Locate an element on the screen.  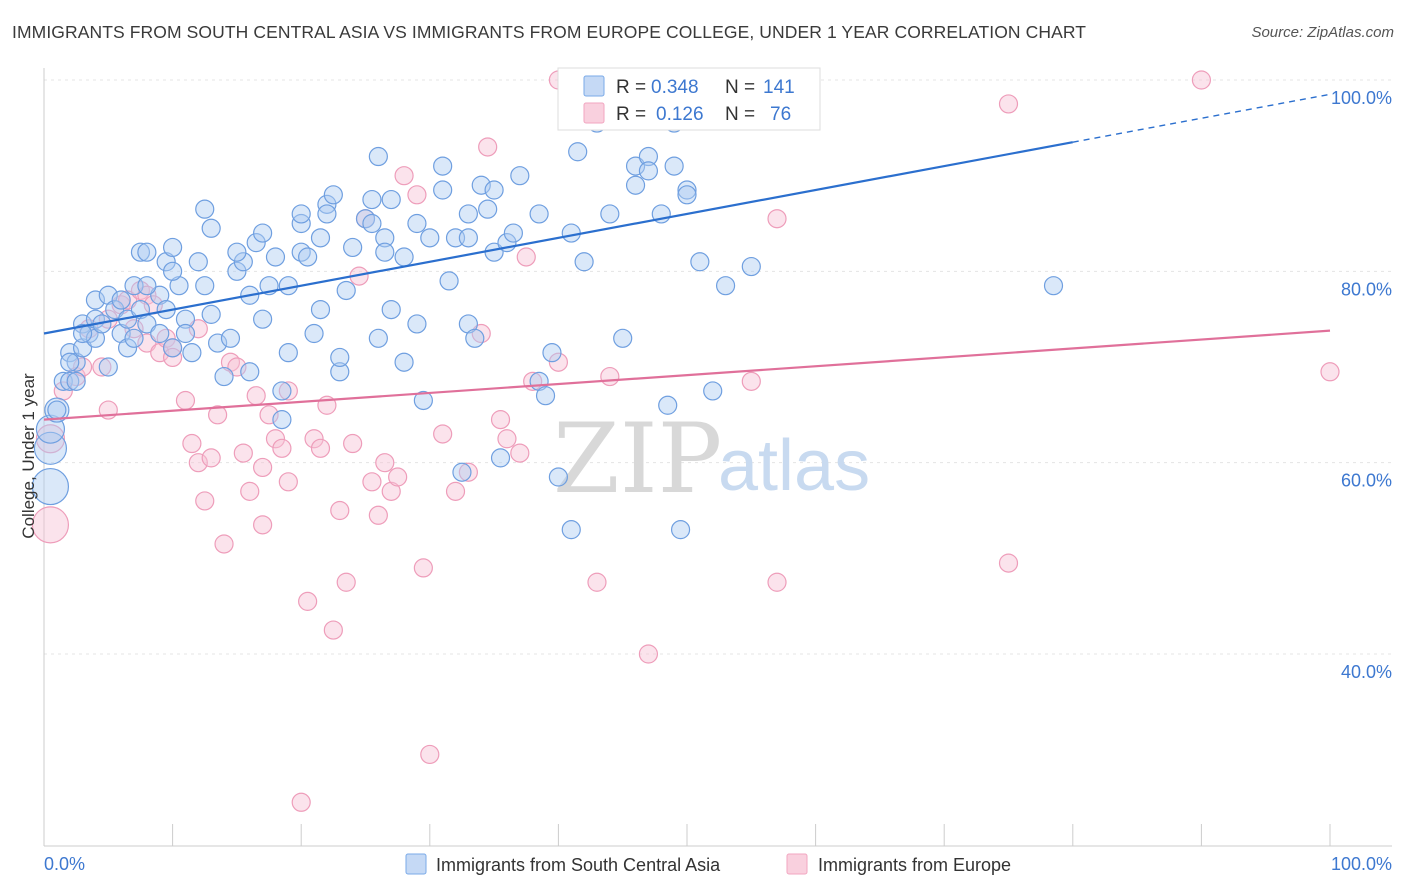
legend-n-value-blue: 141 is located at coordinates (779, 87).